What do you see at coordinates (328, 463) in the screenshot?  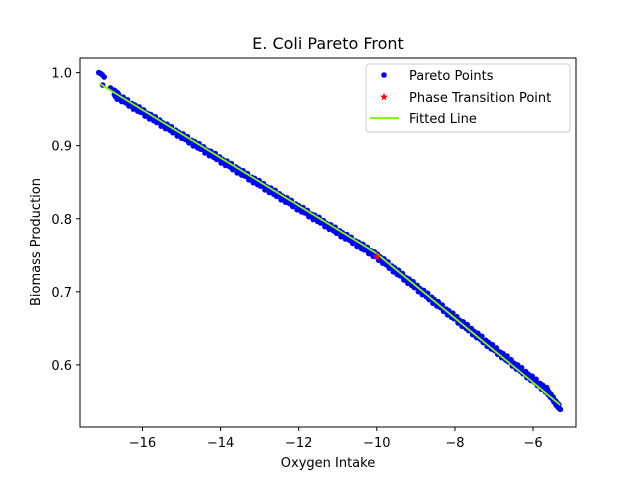 I see `x-axis-label: Oxygen Intake` at bounding box center [328, 463].